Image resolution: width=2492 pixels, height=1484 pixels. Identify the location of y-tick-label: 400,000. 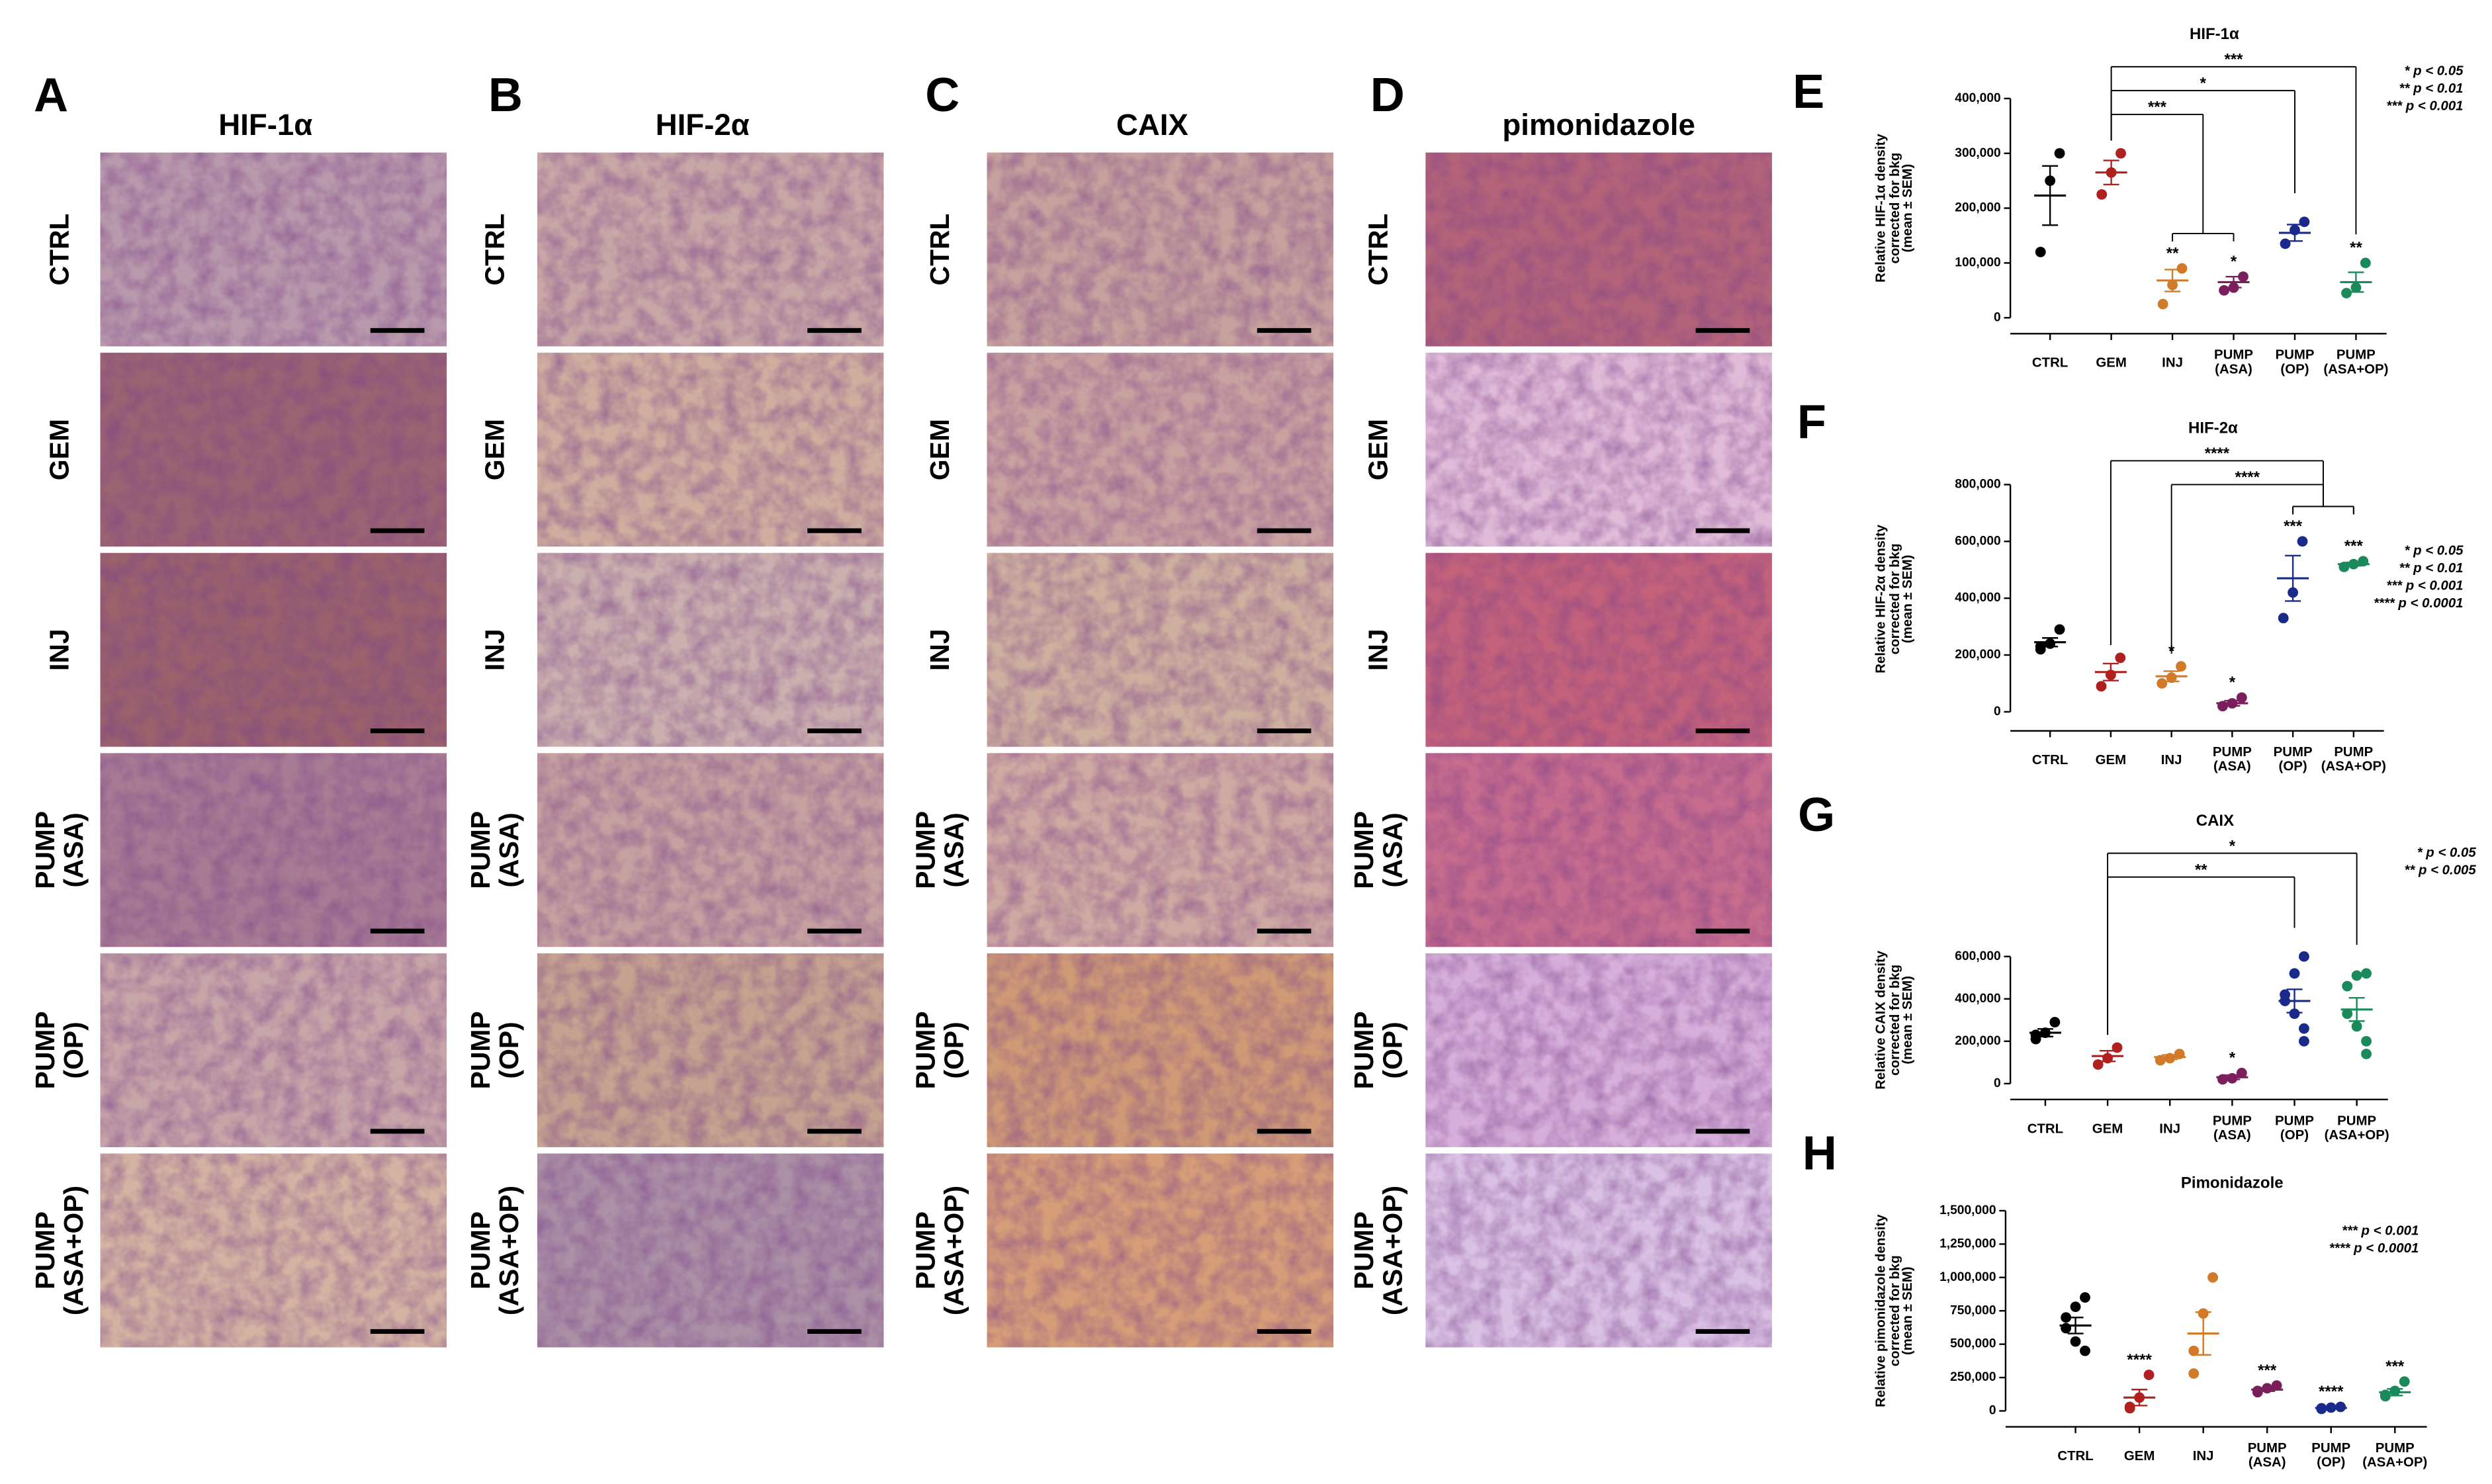
(1977, 999).